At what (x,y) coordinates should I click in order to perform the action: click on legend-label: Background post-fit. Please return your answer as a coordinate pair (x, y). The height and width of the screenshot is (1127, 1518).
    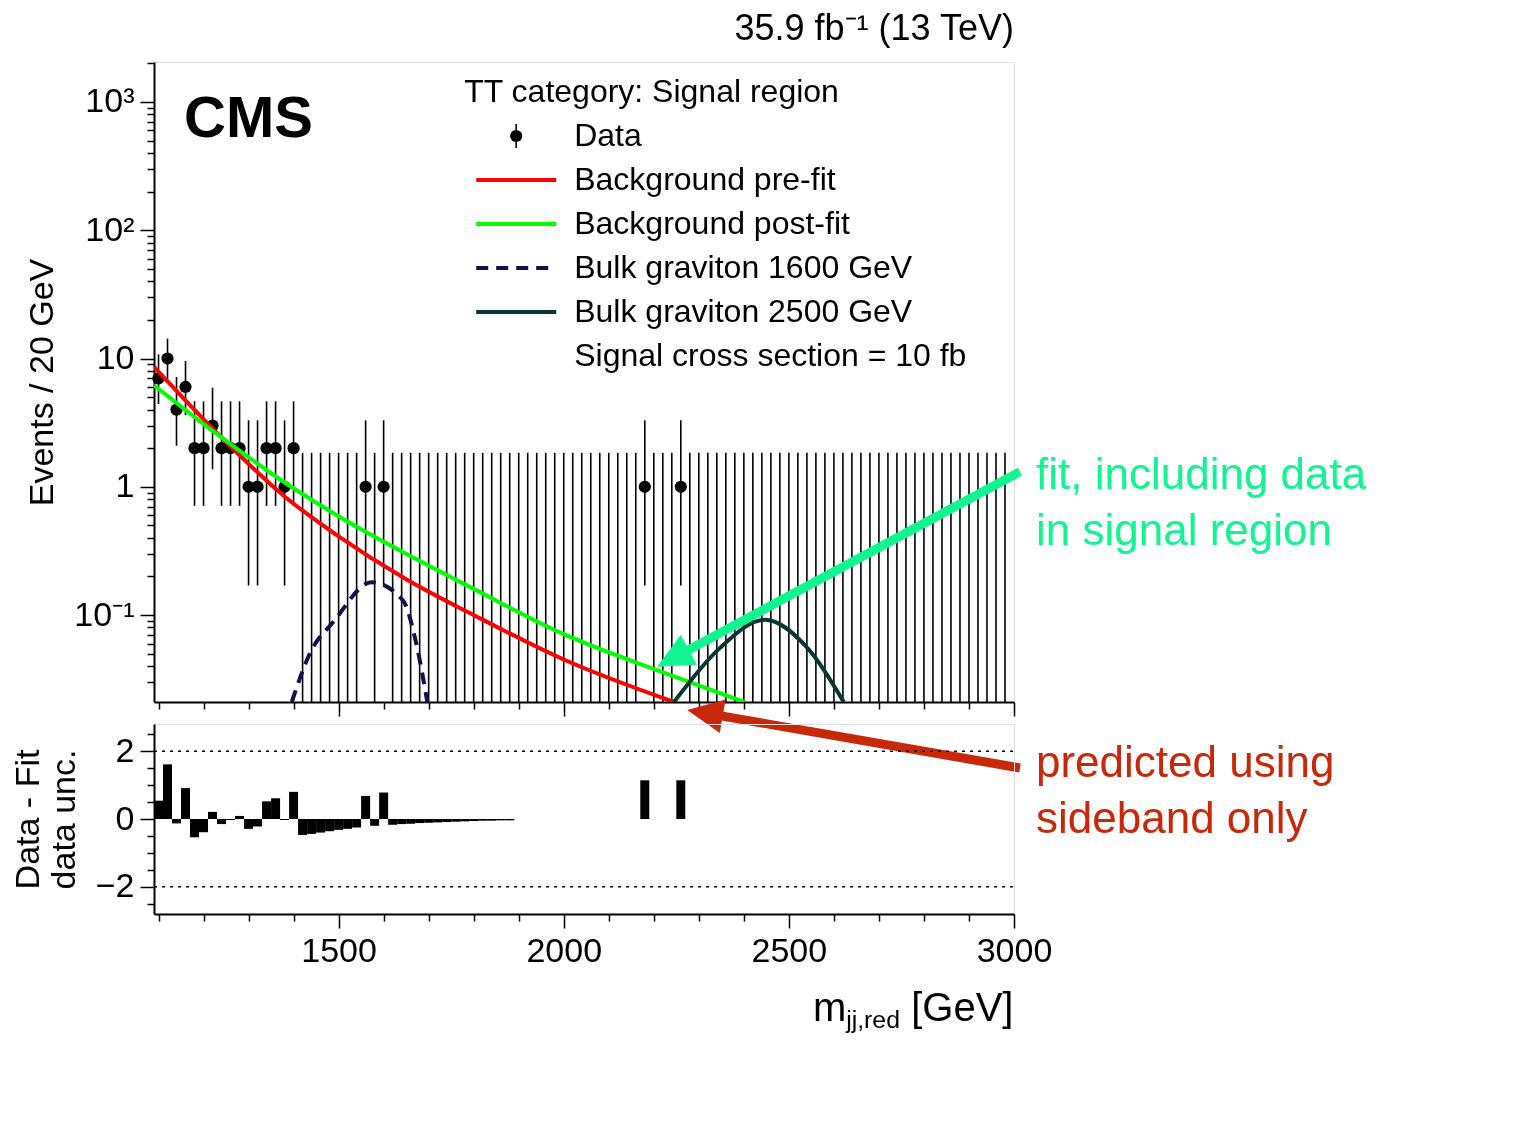
    Looking at the image, I should click on (712, 223).